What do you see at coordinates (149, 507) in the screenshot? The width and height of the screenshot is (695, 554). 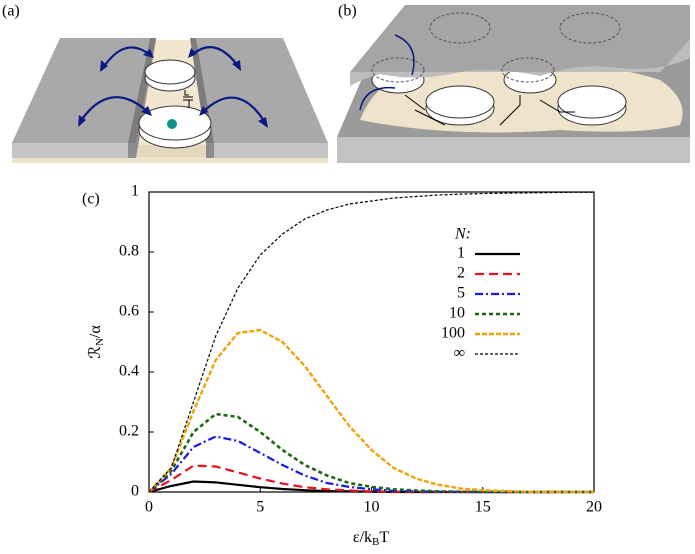 I see `x-tick-label: 0` at bounding box center [149, 507].